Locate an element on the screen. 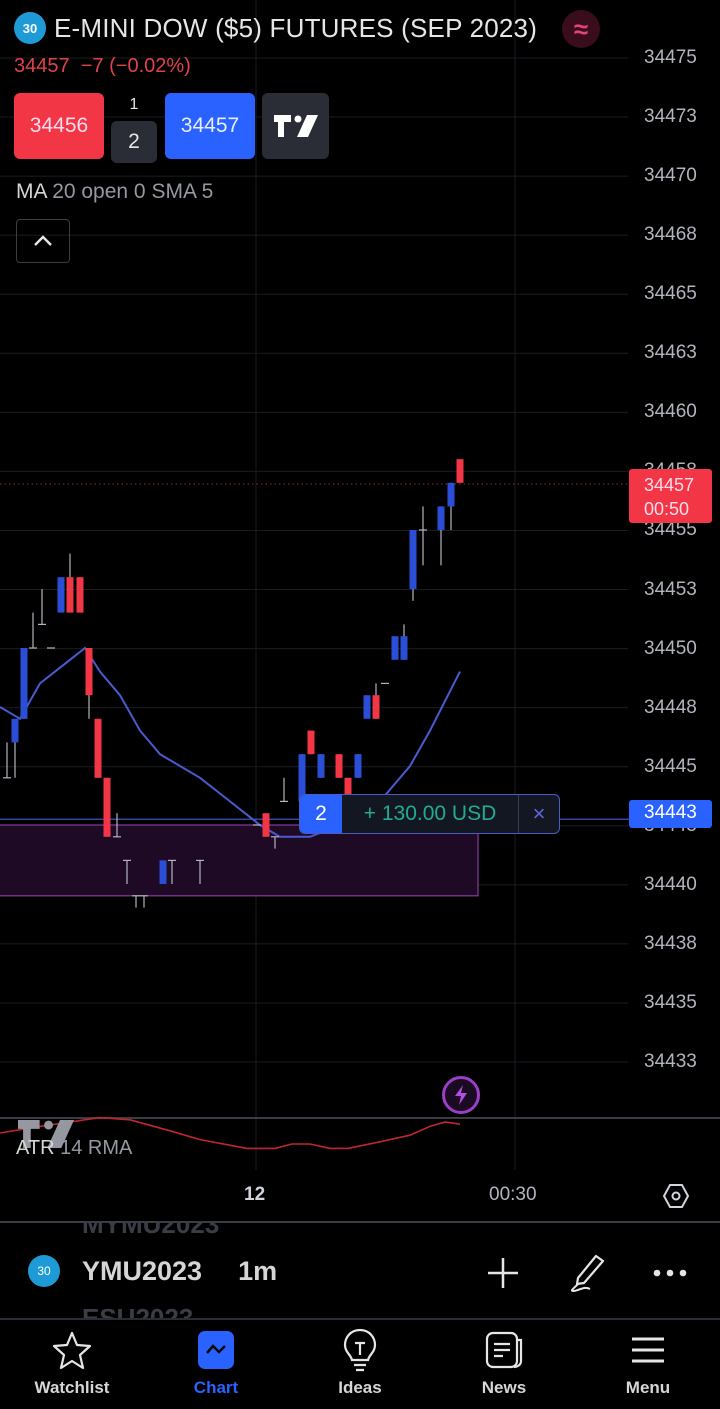  price-axis-label: 34460 is located at coordinates (670, 412).